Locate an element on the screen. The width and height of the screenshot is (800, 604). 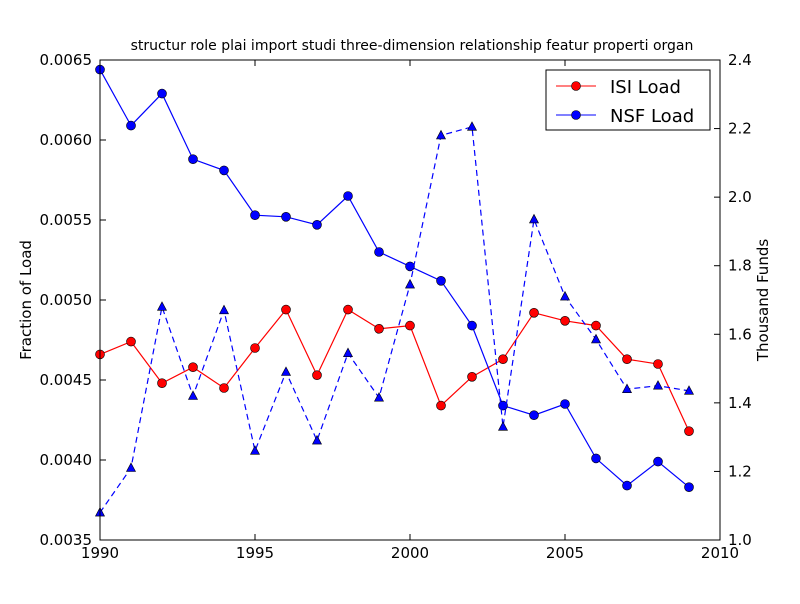
x-tick-label: 2005 is located at coordinates (565, 553).